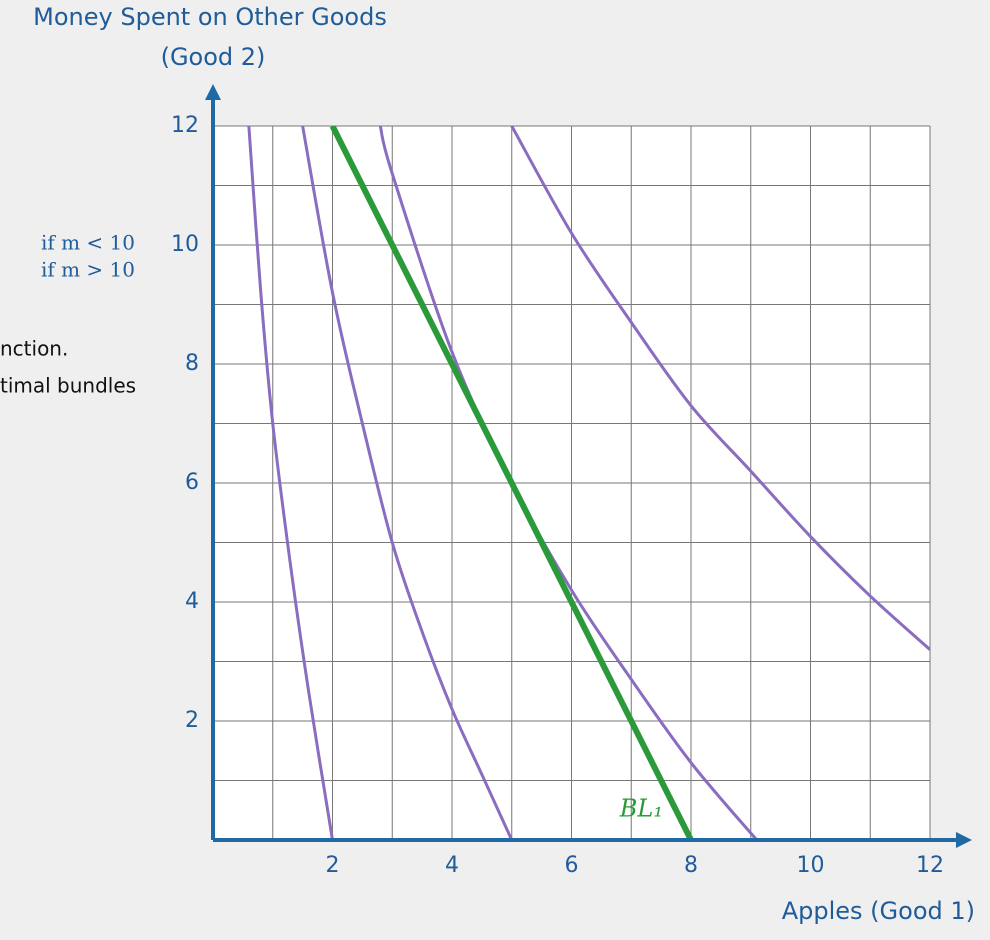  I want to click on fragment-text: nction., so click(34, 349).